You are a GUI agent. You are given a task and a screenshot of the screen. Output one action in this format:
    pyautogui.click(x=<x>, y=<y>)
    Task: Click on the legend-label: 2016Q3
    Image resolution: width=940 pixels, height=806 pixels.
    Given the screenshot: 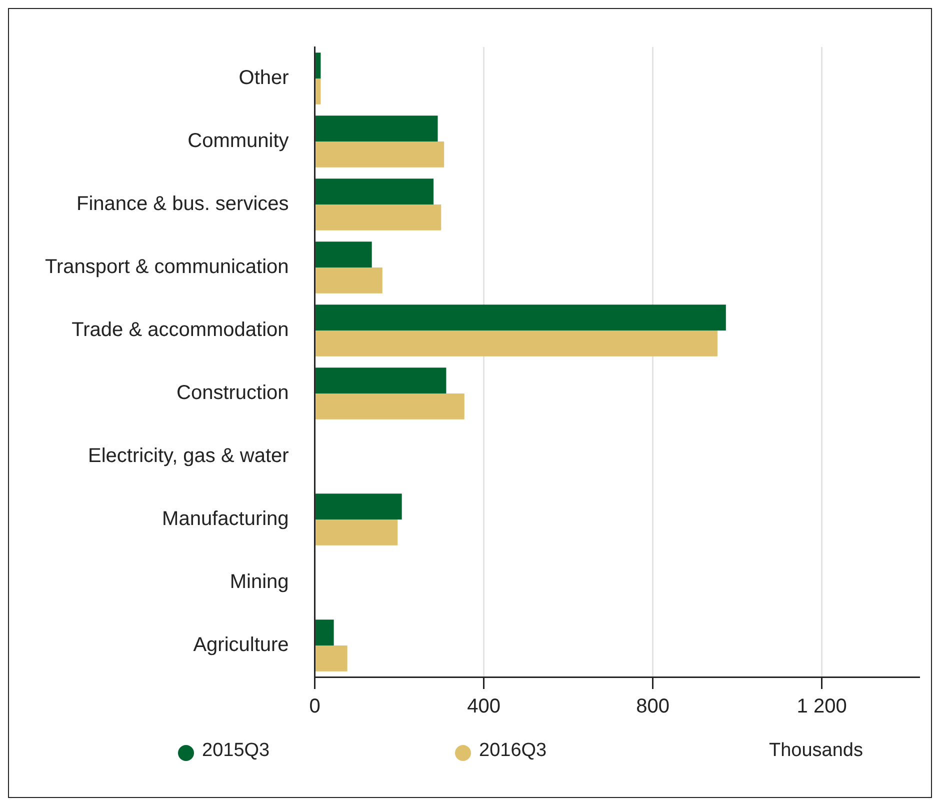 What is the action you would take?
    pyautogui.click(x=513, y=751)
    